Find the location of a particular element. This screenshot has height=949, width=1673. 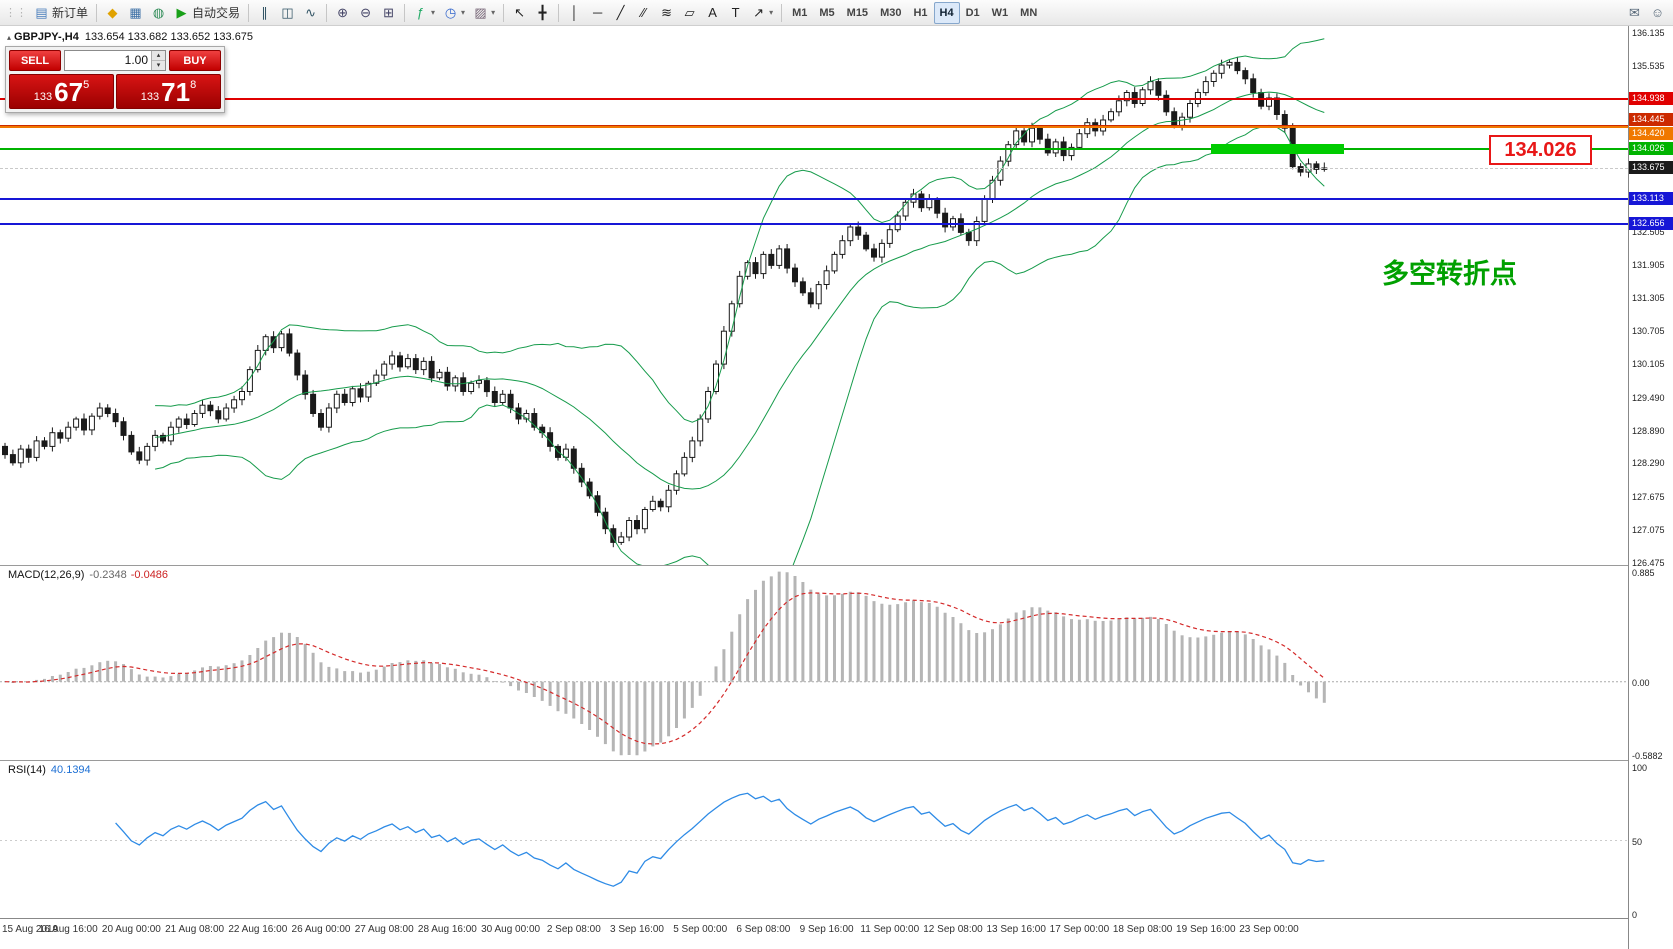

market-depth-icon: ▦ is located at coordinates (135, 12).